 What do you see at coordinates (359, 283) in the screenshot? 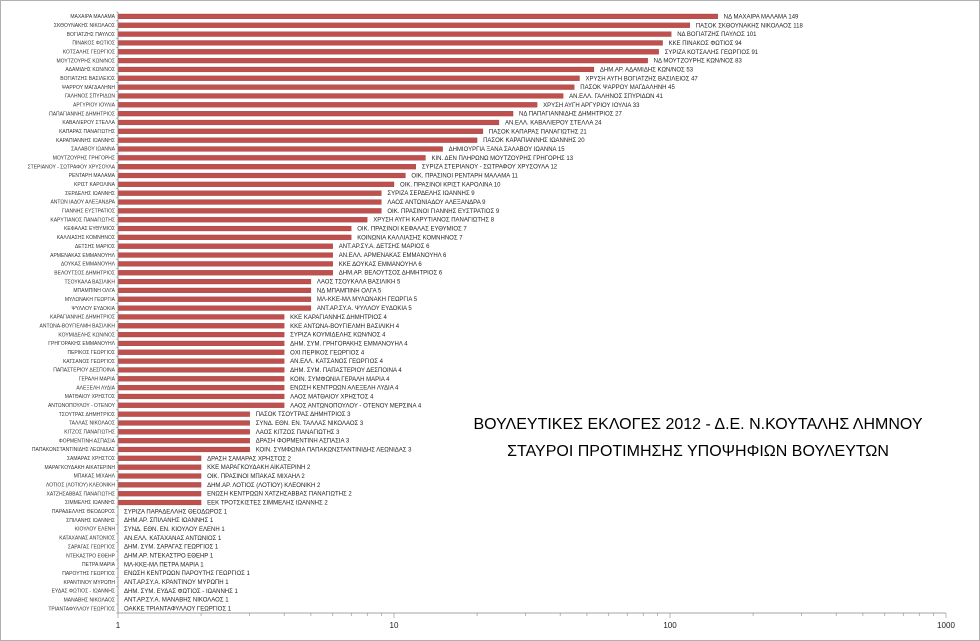
I see `bar-value-label: ΛΑΟΣ ΤΣΟΥΚΑΛΑ ΒΑΣΙΛΙΚΗ 5` at bounding box center [359, 283].